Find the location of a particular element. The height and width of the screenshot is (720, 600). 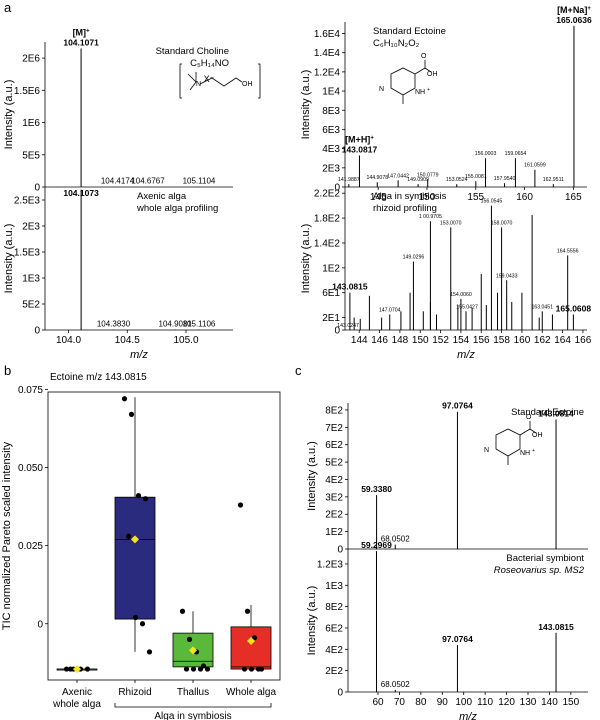

panel-title: Axenic alga is located at coordinates (162, 196).